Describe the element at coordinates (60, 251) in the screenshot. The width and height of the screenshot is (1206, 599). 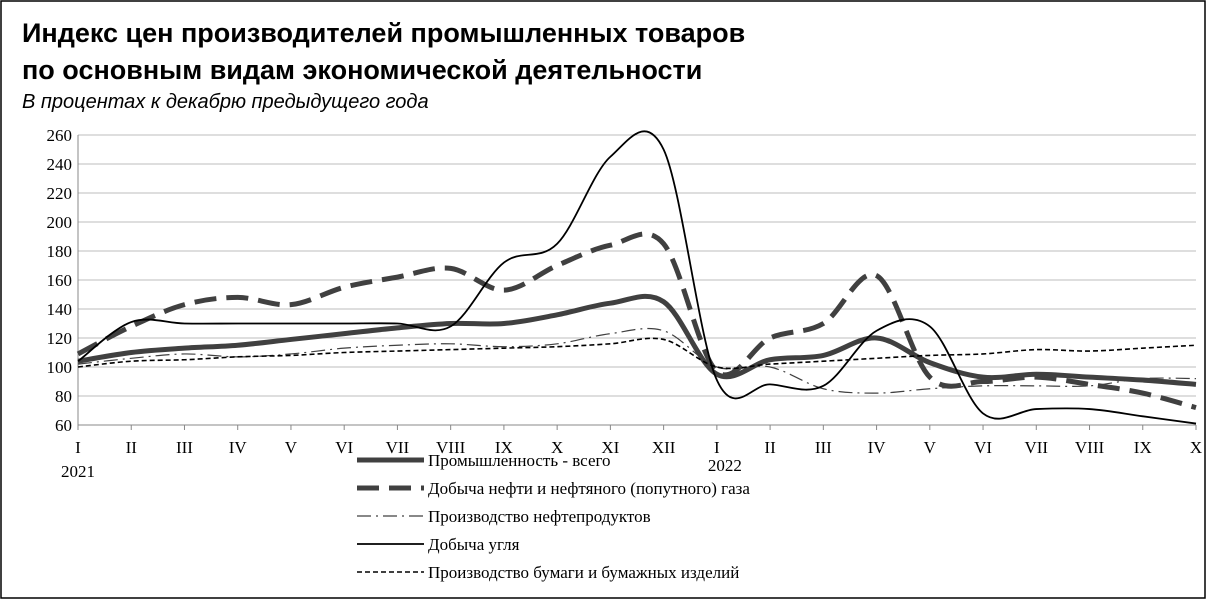
I see `y-tick-label: 180` at that location.